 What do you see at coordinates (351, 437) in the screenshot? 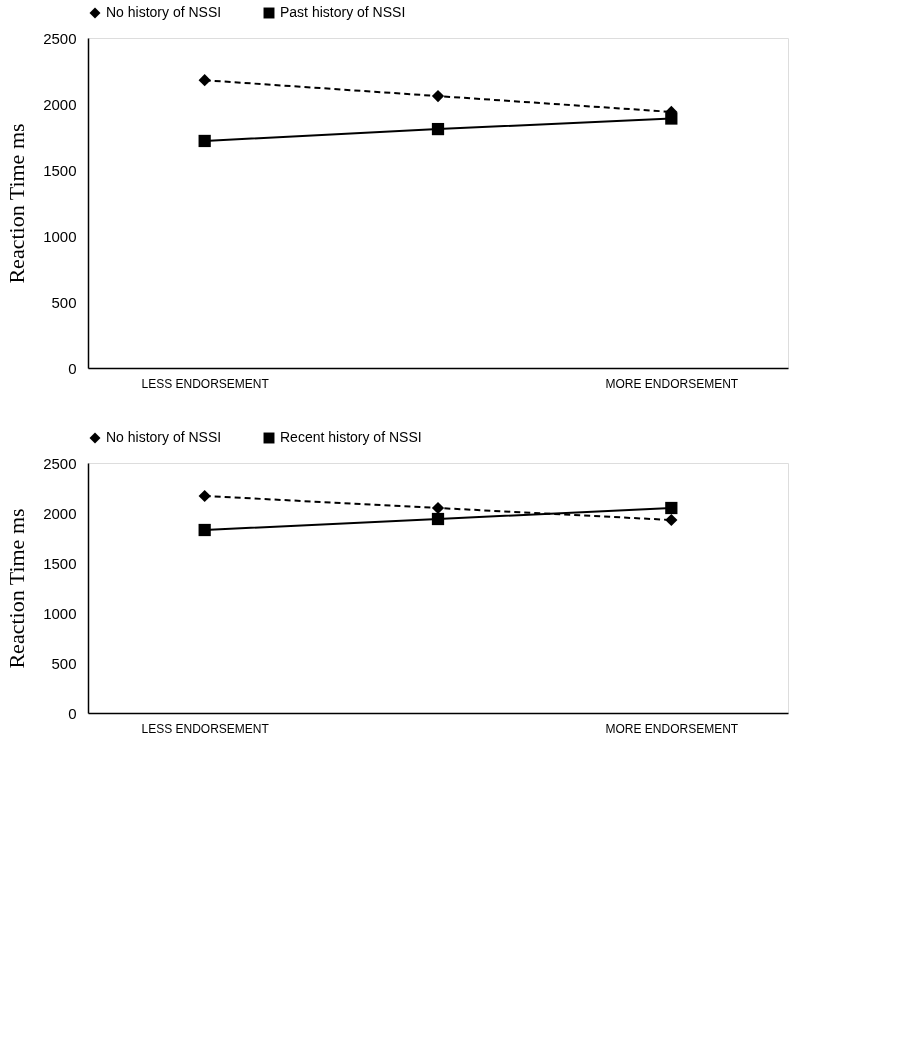
I see `legend-label: Recent history of NSSI` at bounding box center [351, 437].